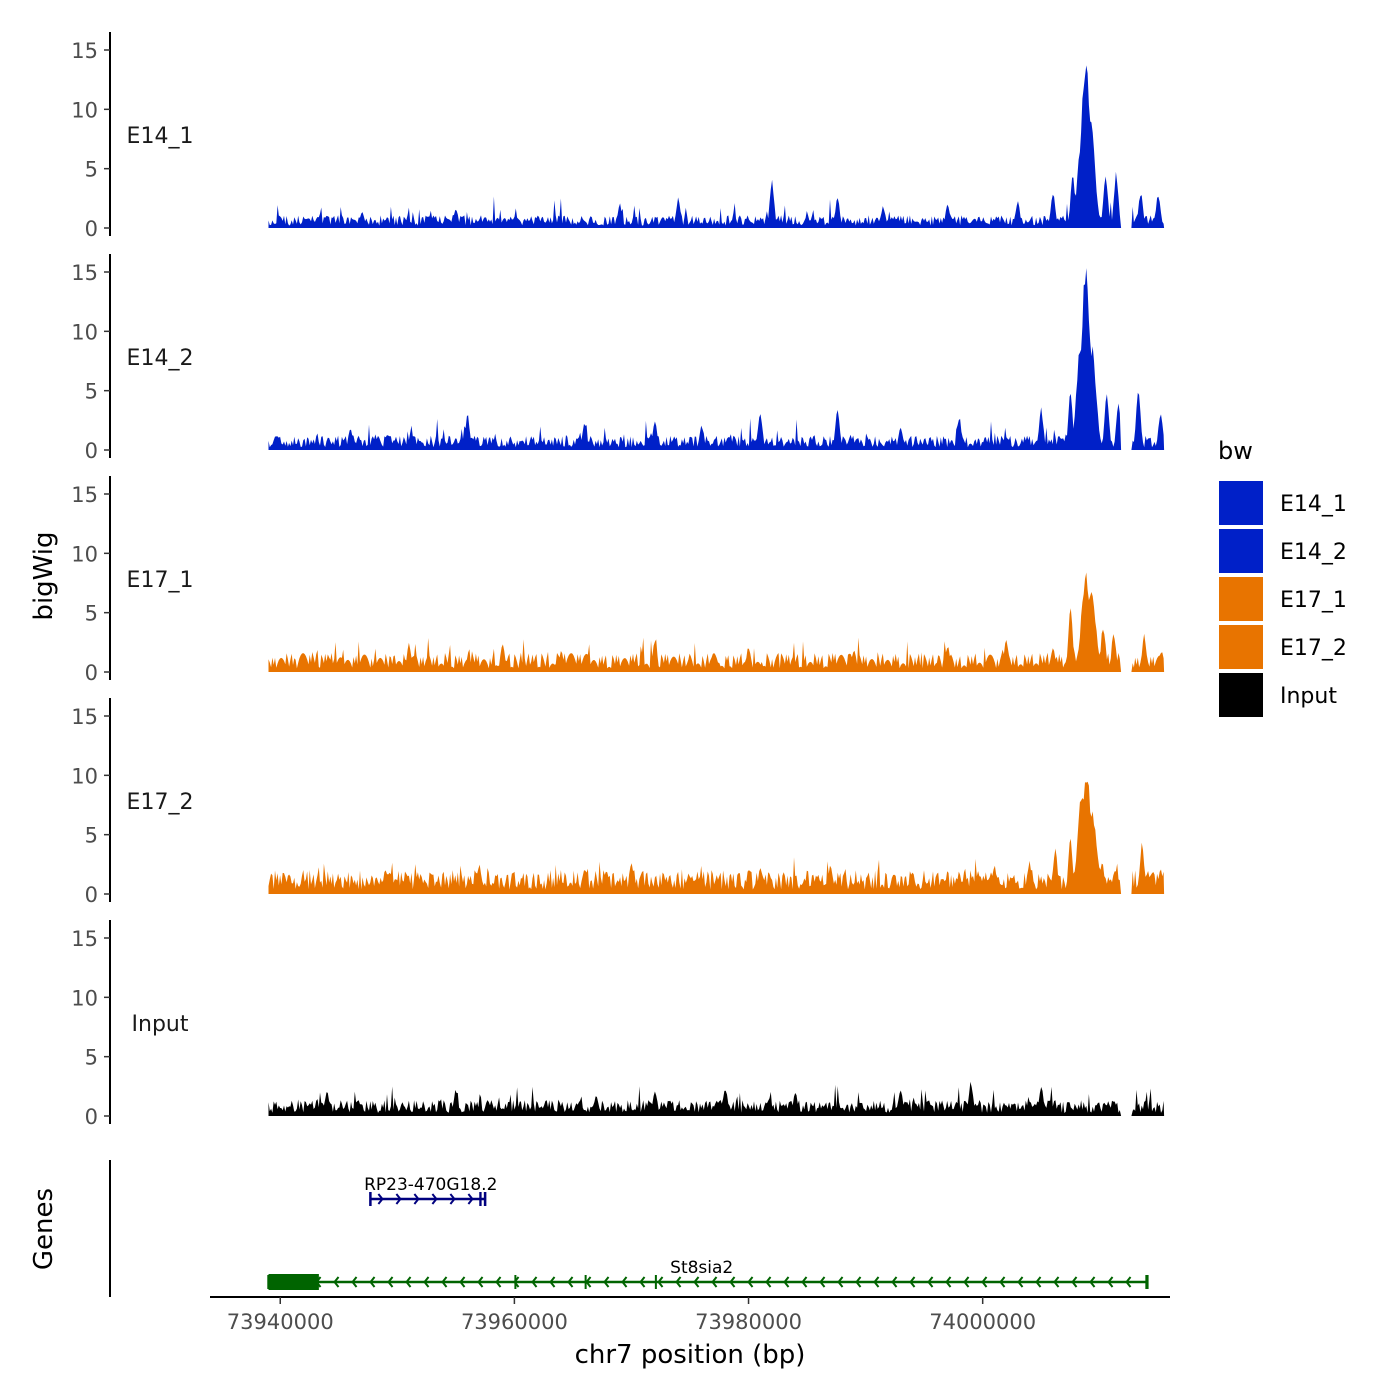 The image size is (1400, 1400). What do you see at coordinates (1313, 552) in the screenshot?
I see `legend-label: E14_2` at bounding box center [1313, 552].